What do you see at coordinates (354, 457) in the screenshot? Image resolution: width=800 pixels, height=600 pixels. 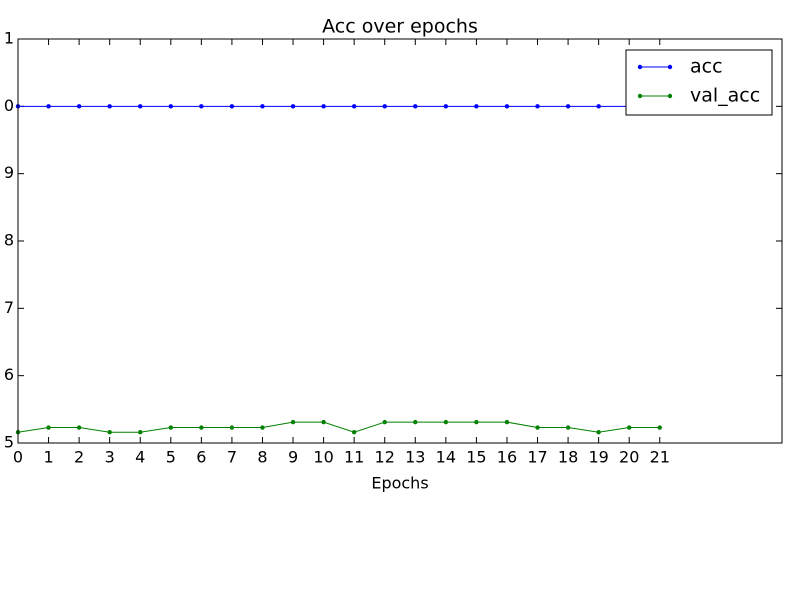 I see `x-tick-label: 11` at bounding box center [354, 457].